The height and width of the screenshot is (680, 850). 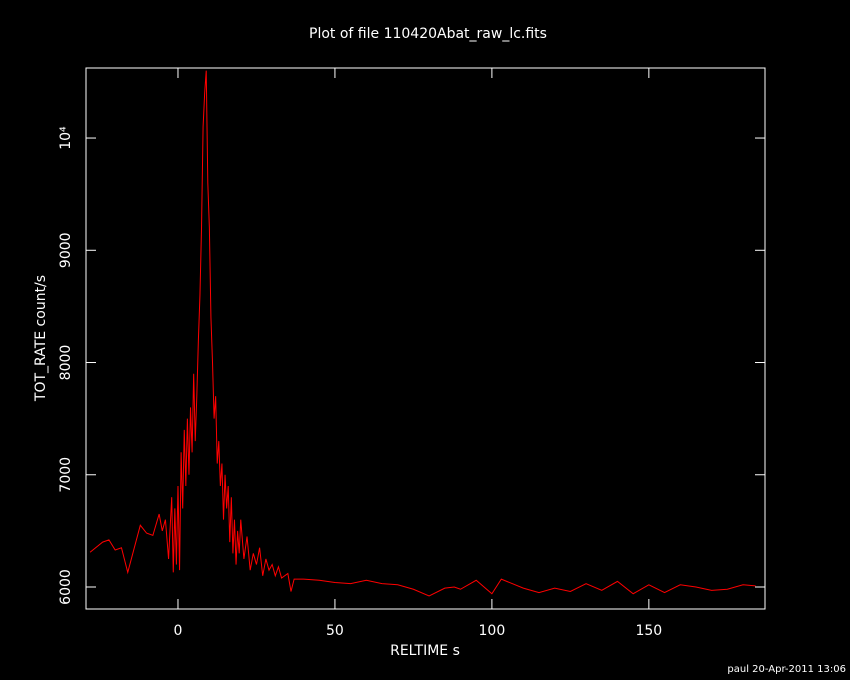 I want to click on x-tick-label: 150, so click(x=648, y=631).